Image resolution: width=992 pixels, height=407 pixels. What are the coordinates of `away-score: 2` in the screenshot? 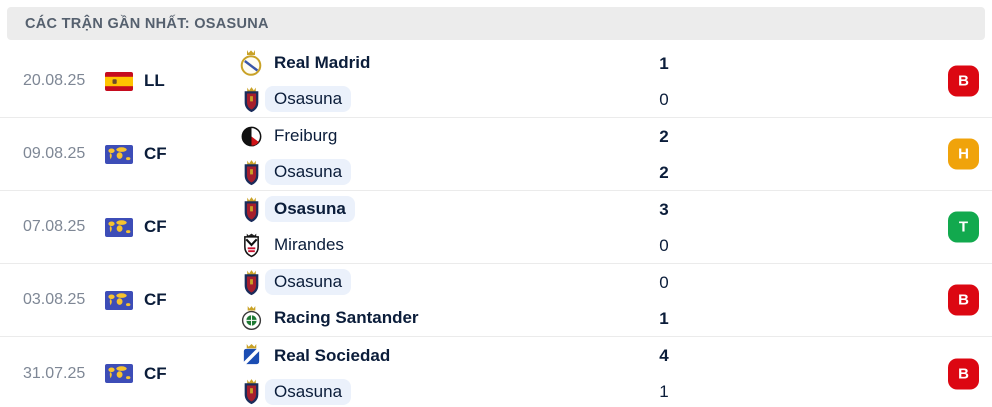 It's located at (664, 172).